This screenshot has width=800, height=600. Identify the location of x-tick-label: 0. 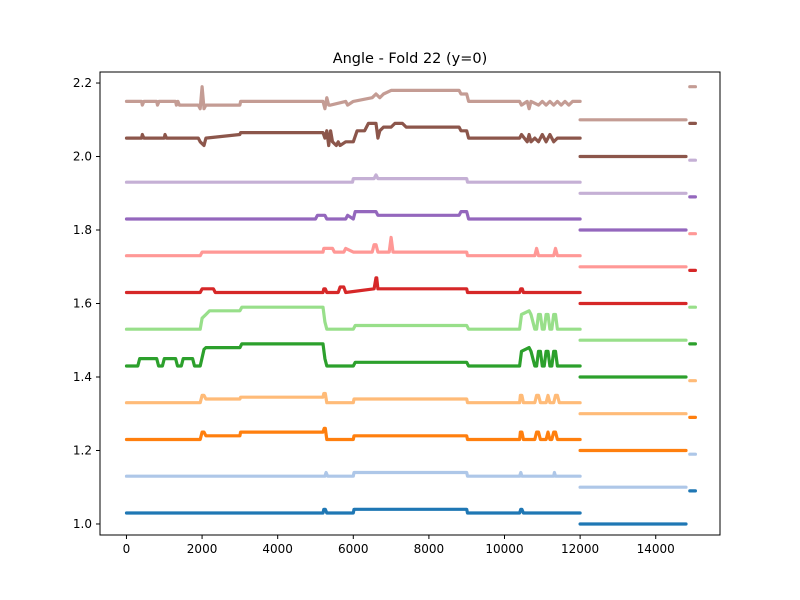
(127, 549).